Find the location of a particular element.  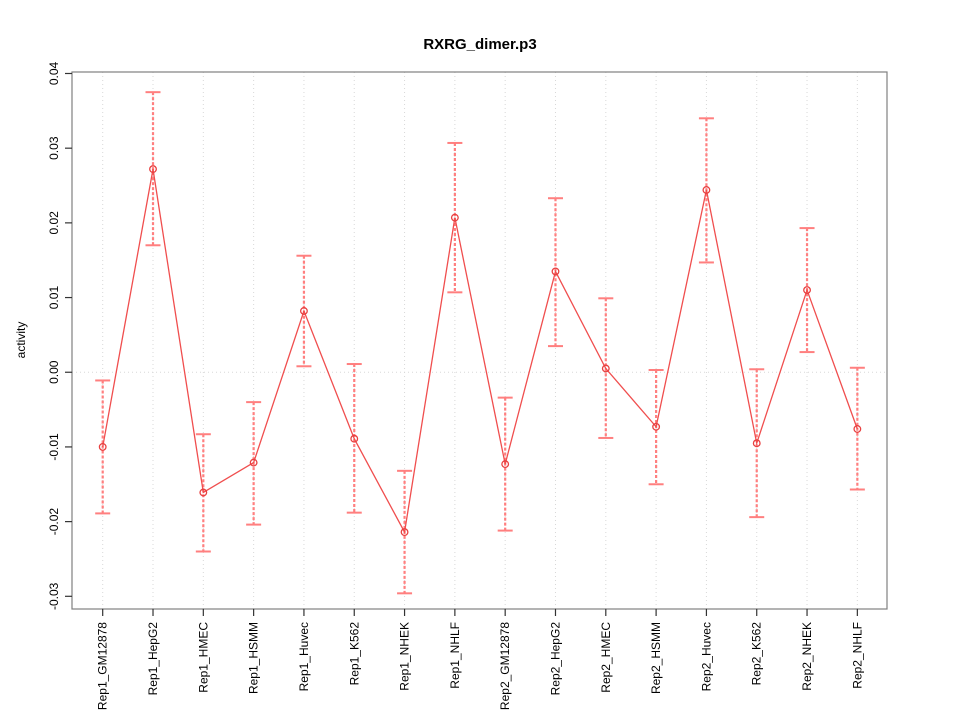

y-tick-label: 0.04 is located at coordinates (54, 73).